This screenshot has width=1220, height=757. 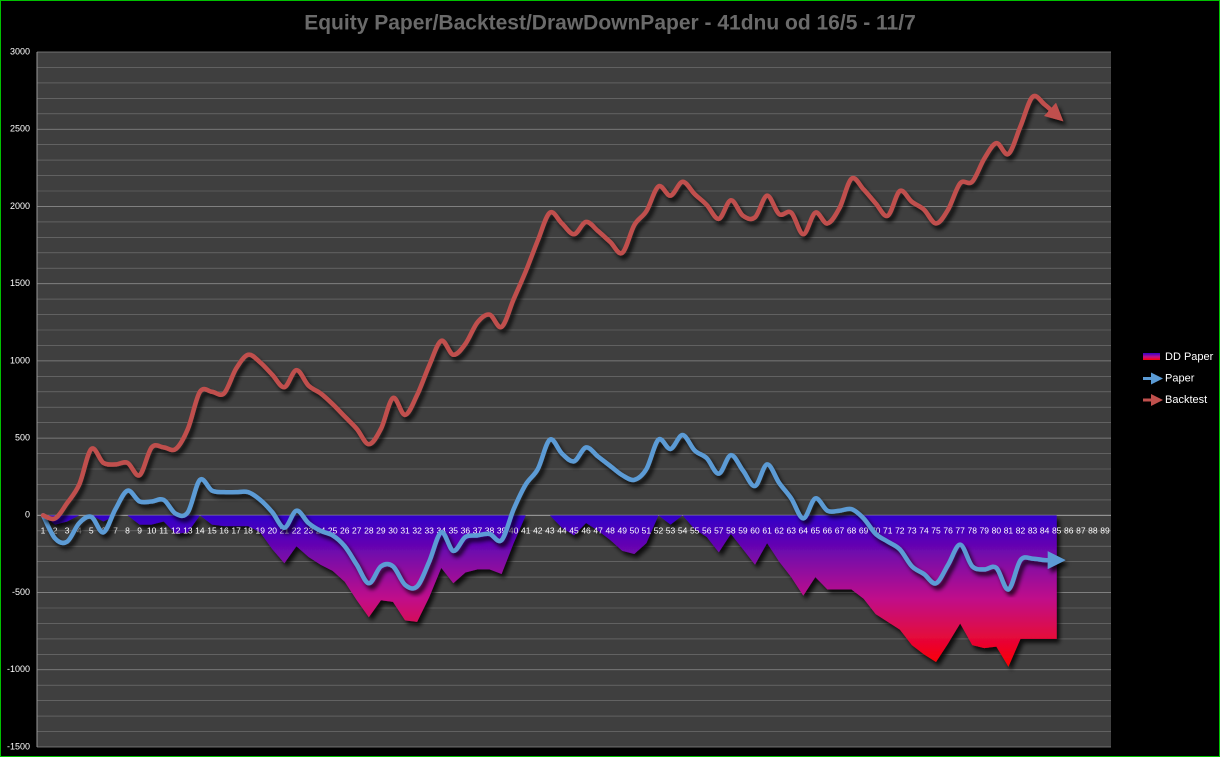 I want to click on x-tick-label: 41, so click(x=526, y=531).